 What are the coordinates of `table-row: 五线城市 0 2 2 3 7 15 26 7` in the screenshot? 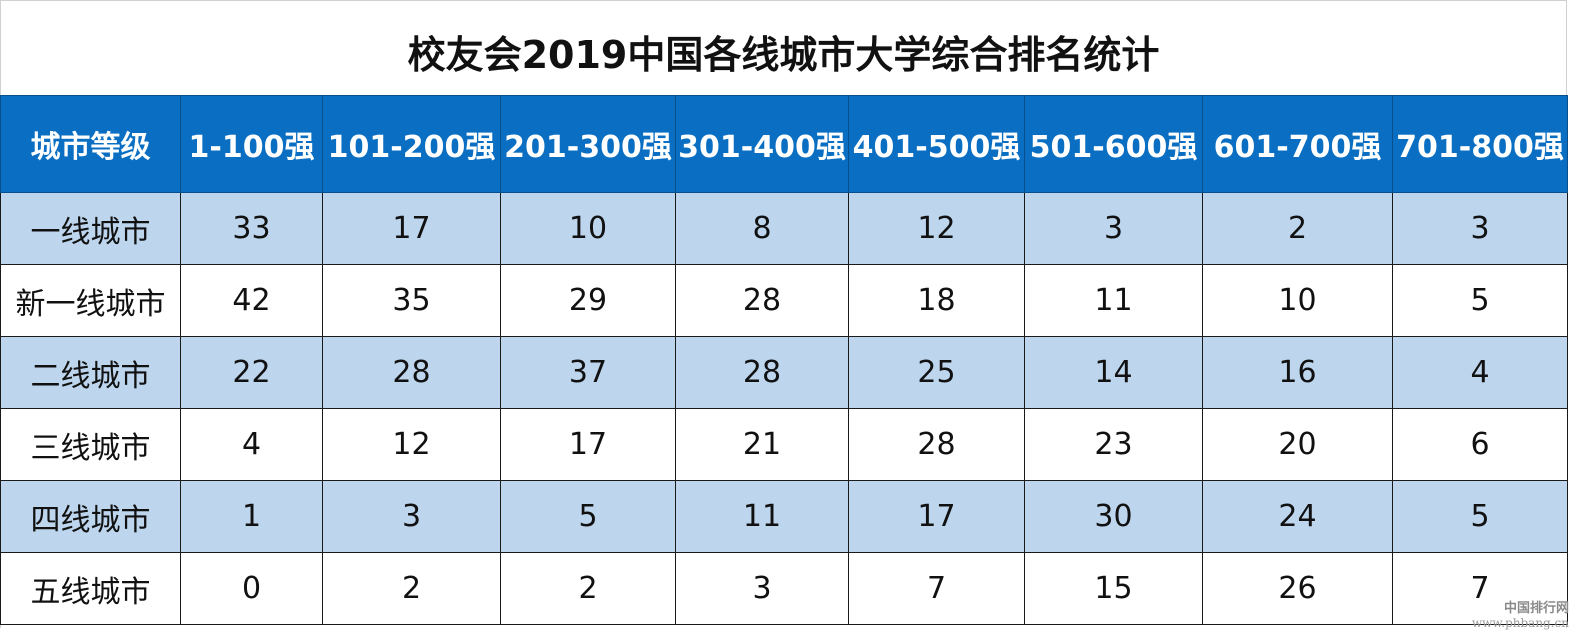 It's located at (784, 588).